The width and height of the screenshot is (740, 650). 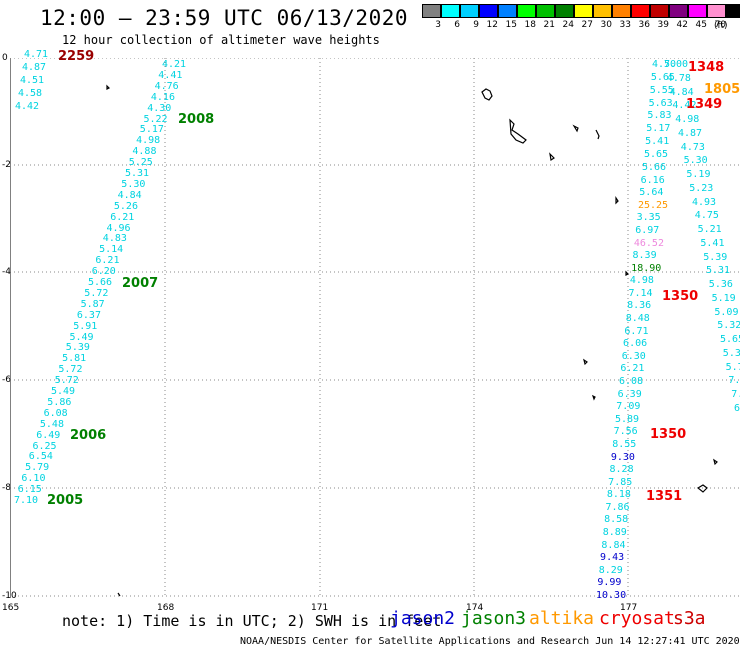 What do you see at coordinates (6, 272) in the screenshot?
I see `y-label-minus4: -4` at bounding box center [6, 272].